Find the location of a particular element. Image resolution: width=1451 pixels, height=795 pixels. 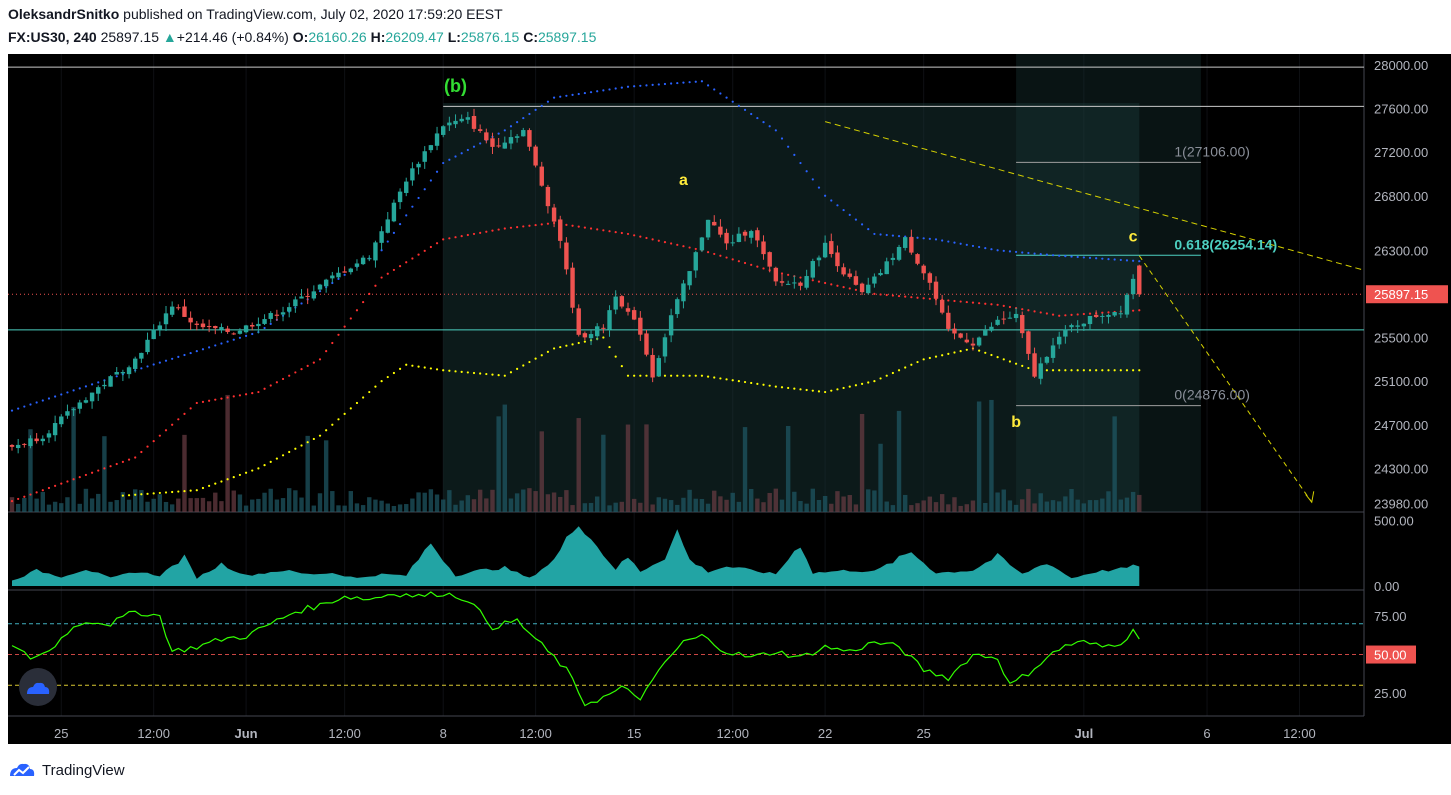

symbol-label: FX:US30, 240 is located at coordinates (52, 37).